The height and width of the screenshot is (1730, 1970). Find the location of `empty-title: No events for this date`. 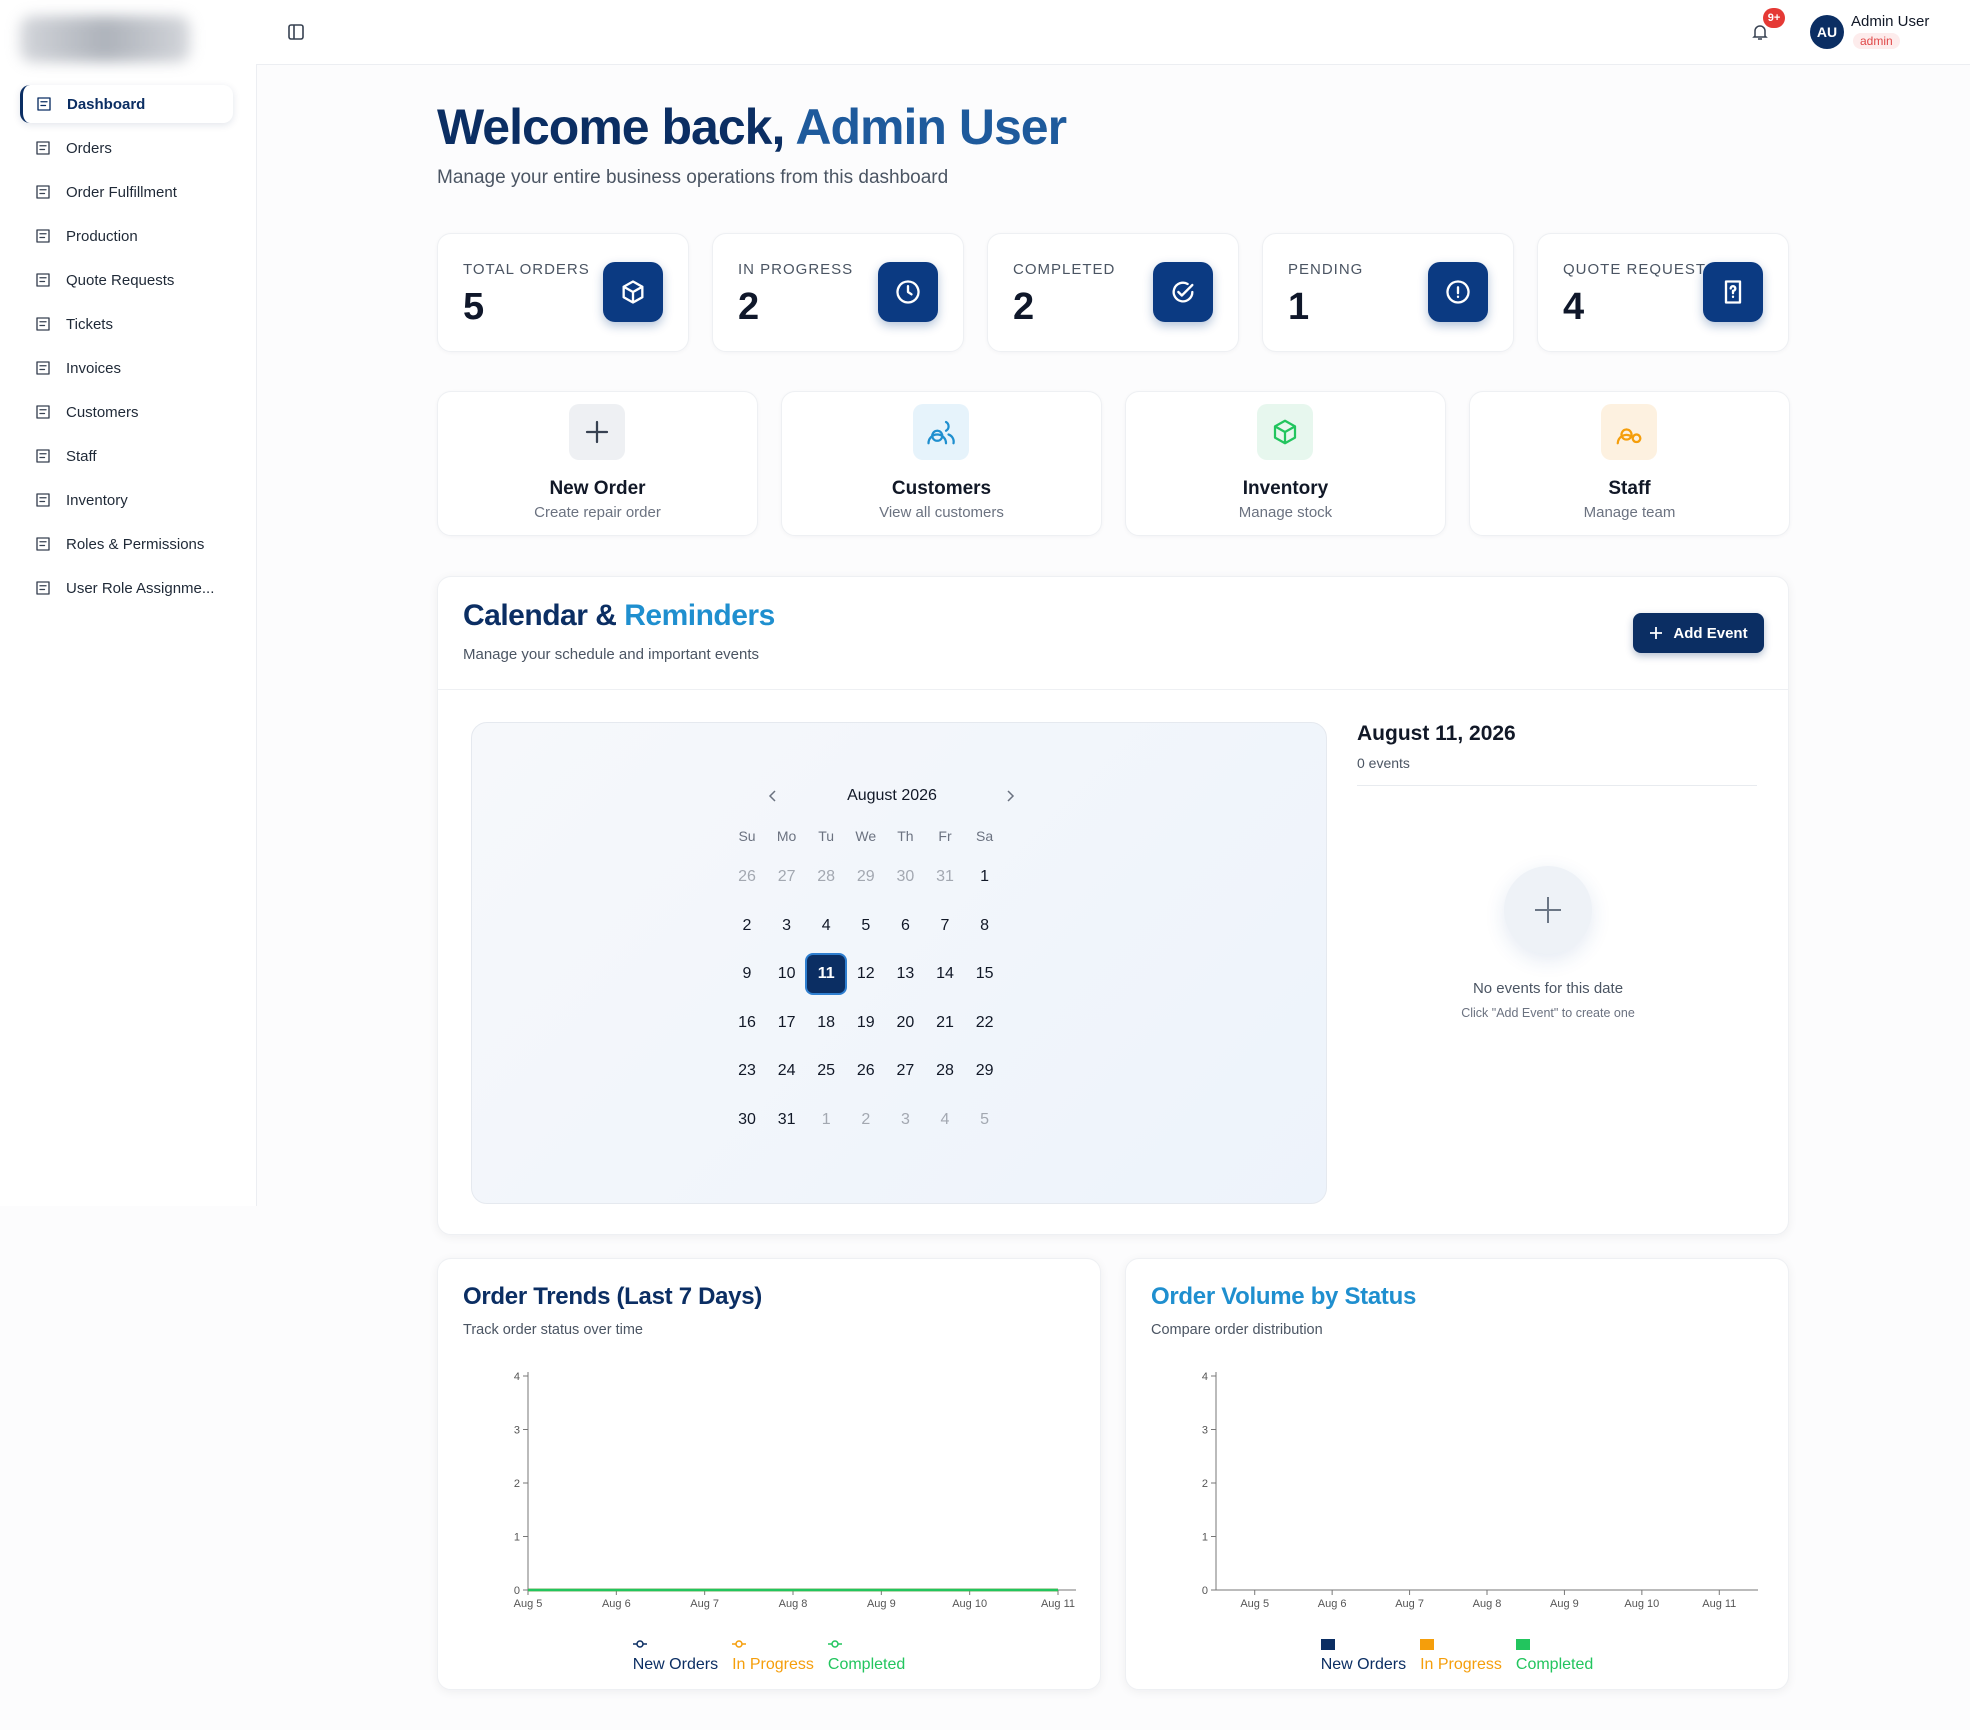

empty-title: No events for this date is located at coordinates (1548, 988).